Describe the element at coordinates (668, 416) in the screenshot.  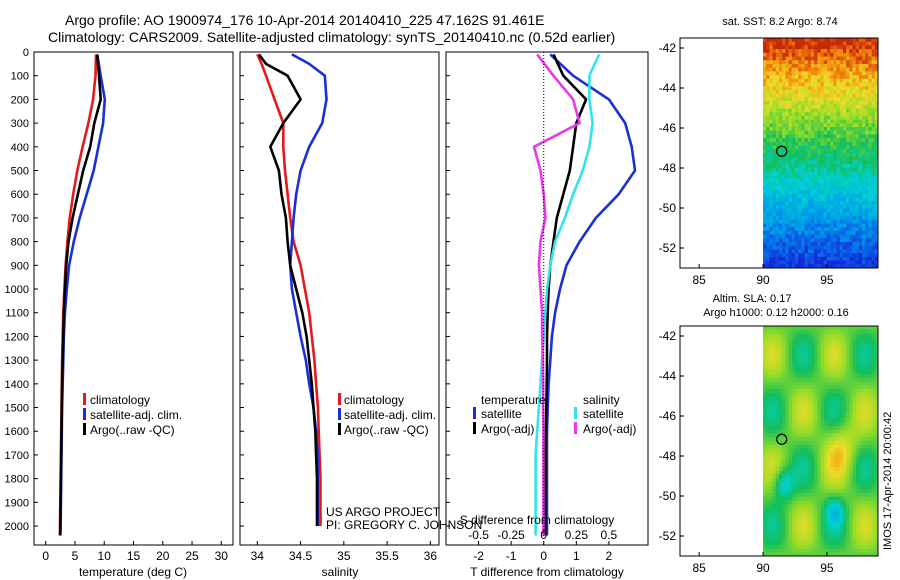
I see `lat-tick-label: -46` at that location.